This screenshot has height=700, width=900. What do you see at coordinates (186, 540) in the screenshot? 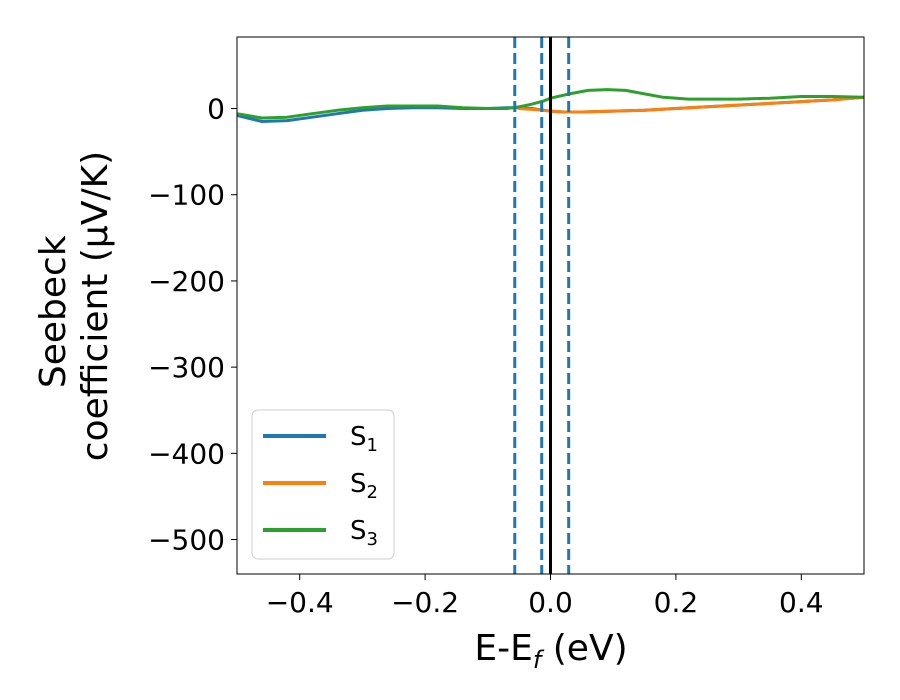
I see `y-tick-label: −500` at bounding box center [186, 540].